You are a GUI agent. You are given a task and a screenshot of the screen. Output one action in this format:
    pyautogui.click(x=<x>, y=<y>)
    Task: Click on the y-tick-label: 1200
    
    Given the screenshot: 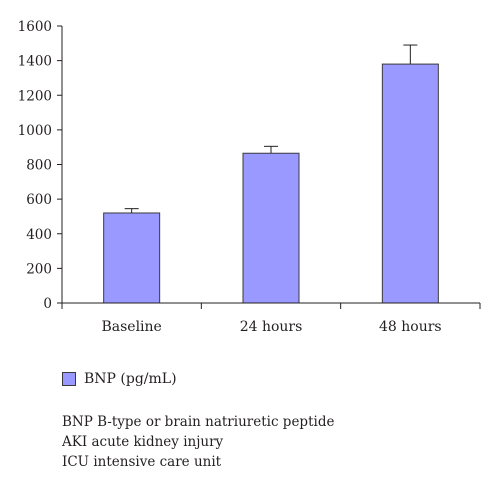 What is the action you would take?
    pyautogui.click(x=35, y=96)
    